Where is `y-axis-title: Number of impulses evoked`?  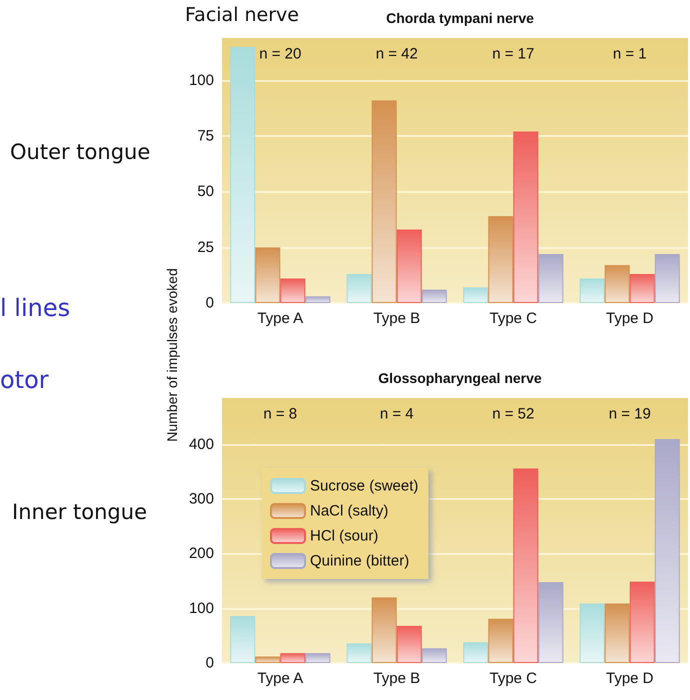
y-axis-title: Number of impulses evoked is located at coordinates (172, 355).